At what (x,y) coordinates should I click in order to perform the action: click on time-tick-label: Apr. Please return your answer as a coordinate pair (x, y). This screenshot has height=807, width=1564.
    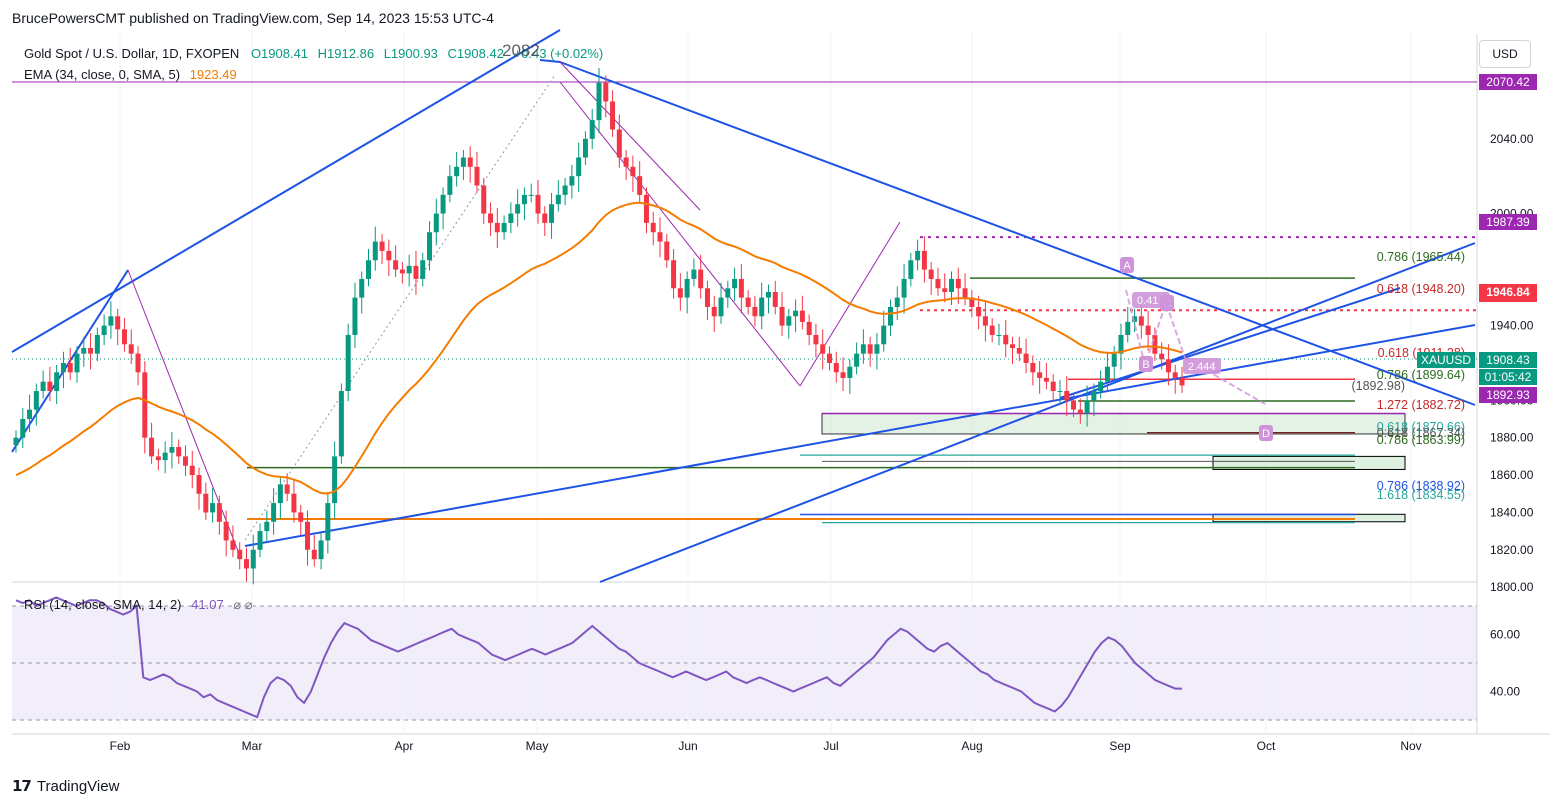
    Looking at the image, I should click on (404, 746).